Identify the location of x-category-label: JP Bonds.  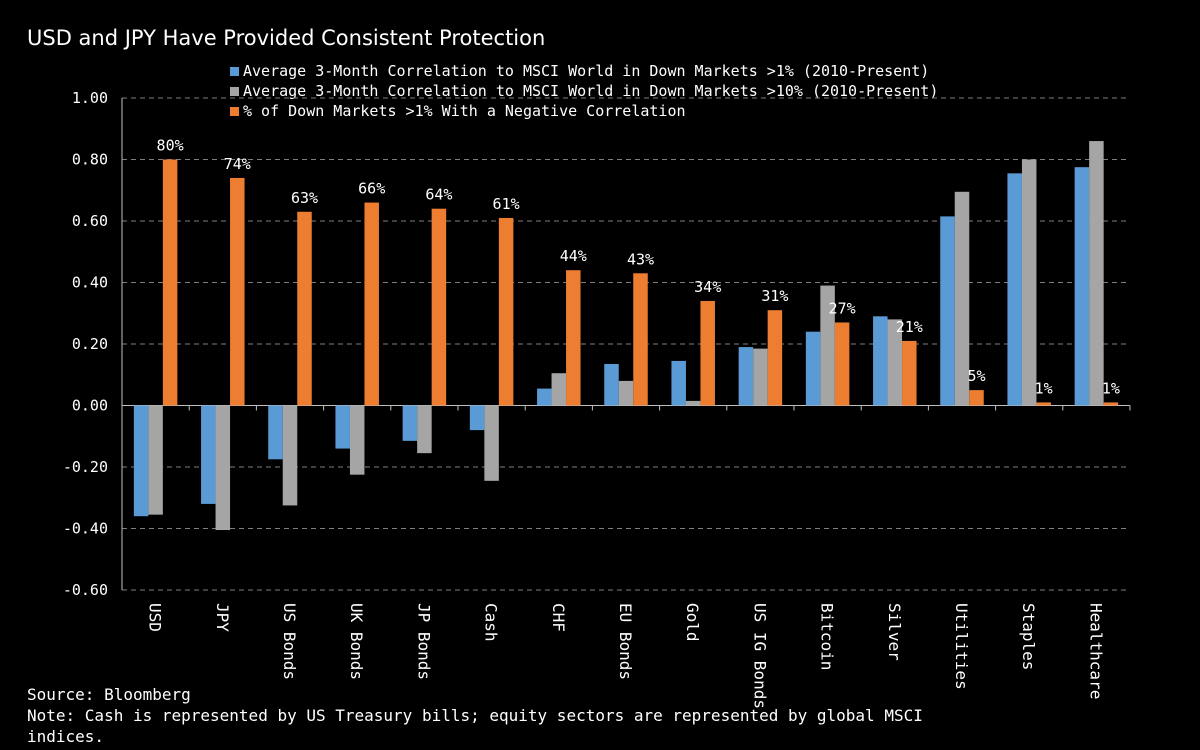
(423, 641).